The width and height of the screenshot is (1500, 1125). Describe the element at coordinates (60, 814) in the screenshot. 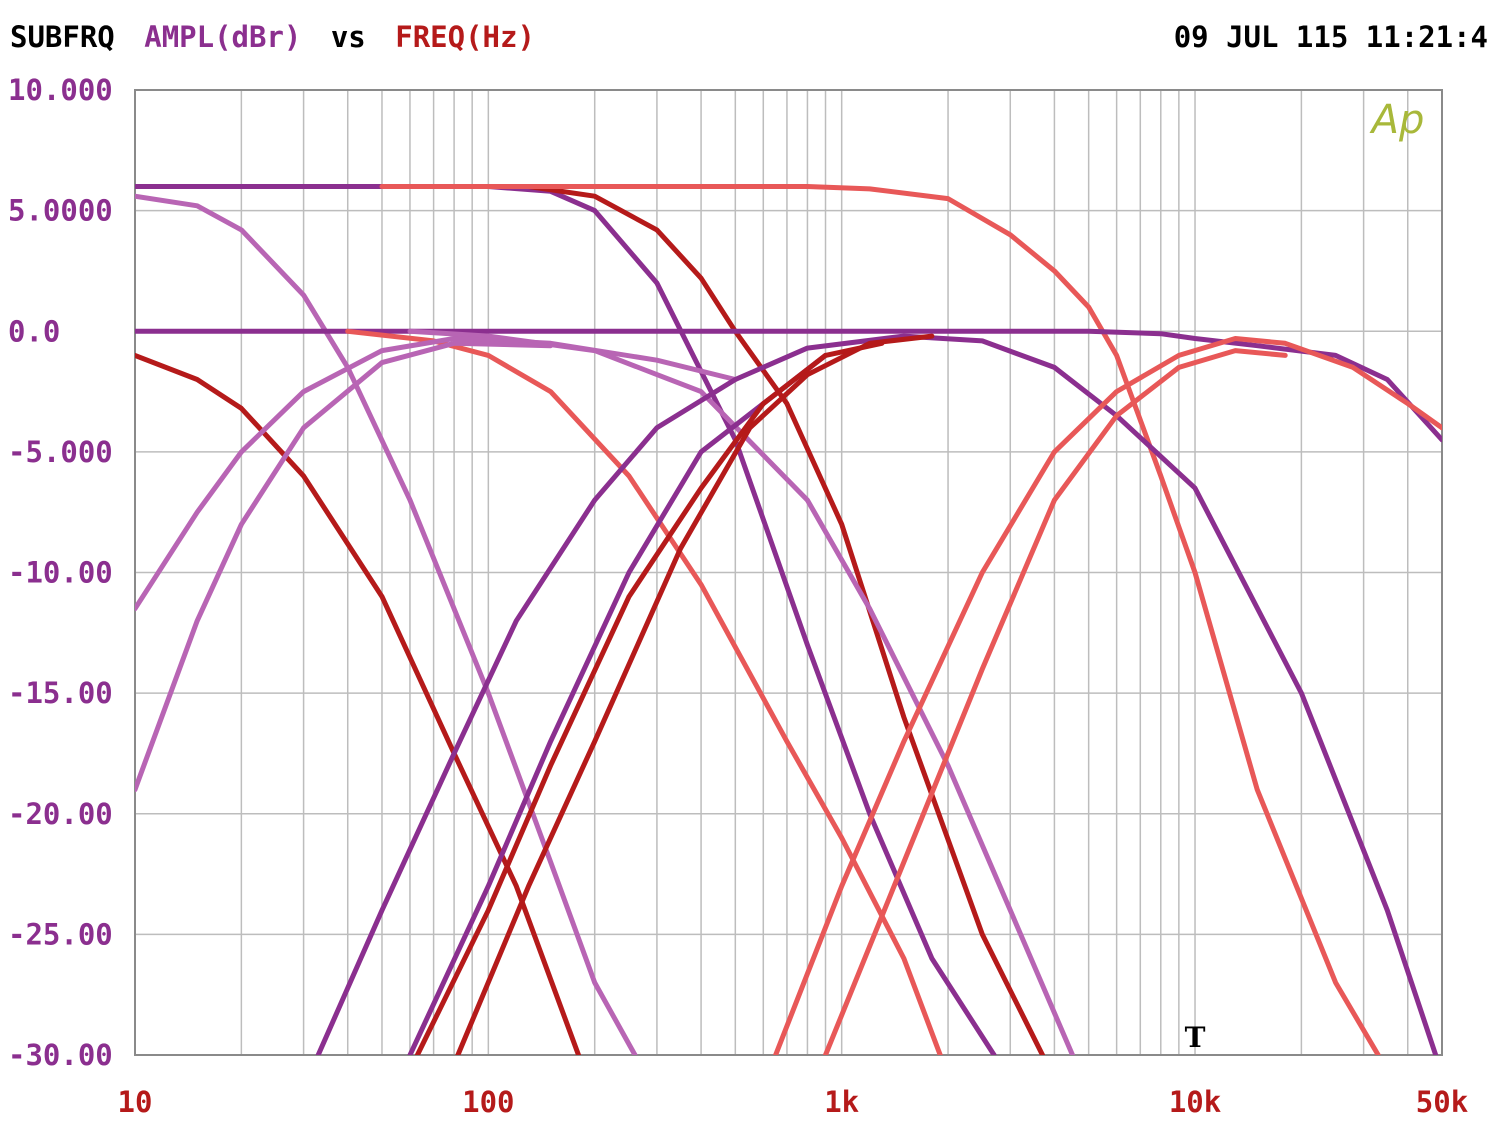

I see `y-tick-label: -20.00` at that location.